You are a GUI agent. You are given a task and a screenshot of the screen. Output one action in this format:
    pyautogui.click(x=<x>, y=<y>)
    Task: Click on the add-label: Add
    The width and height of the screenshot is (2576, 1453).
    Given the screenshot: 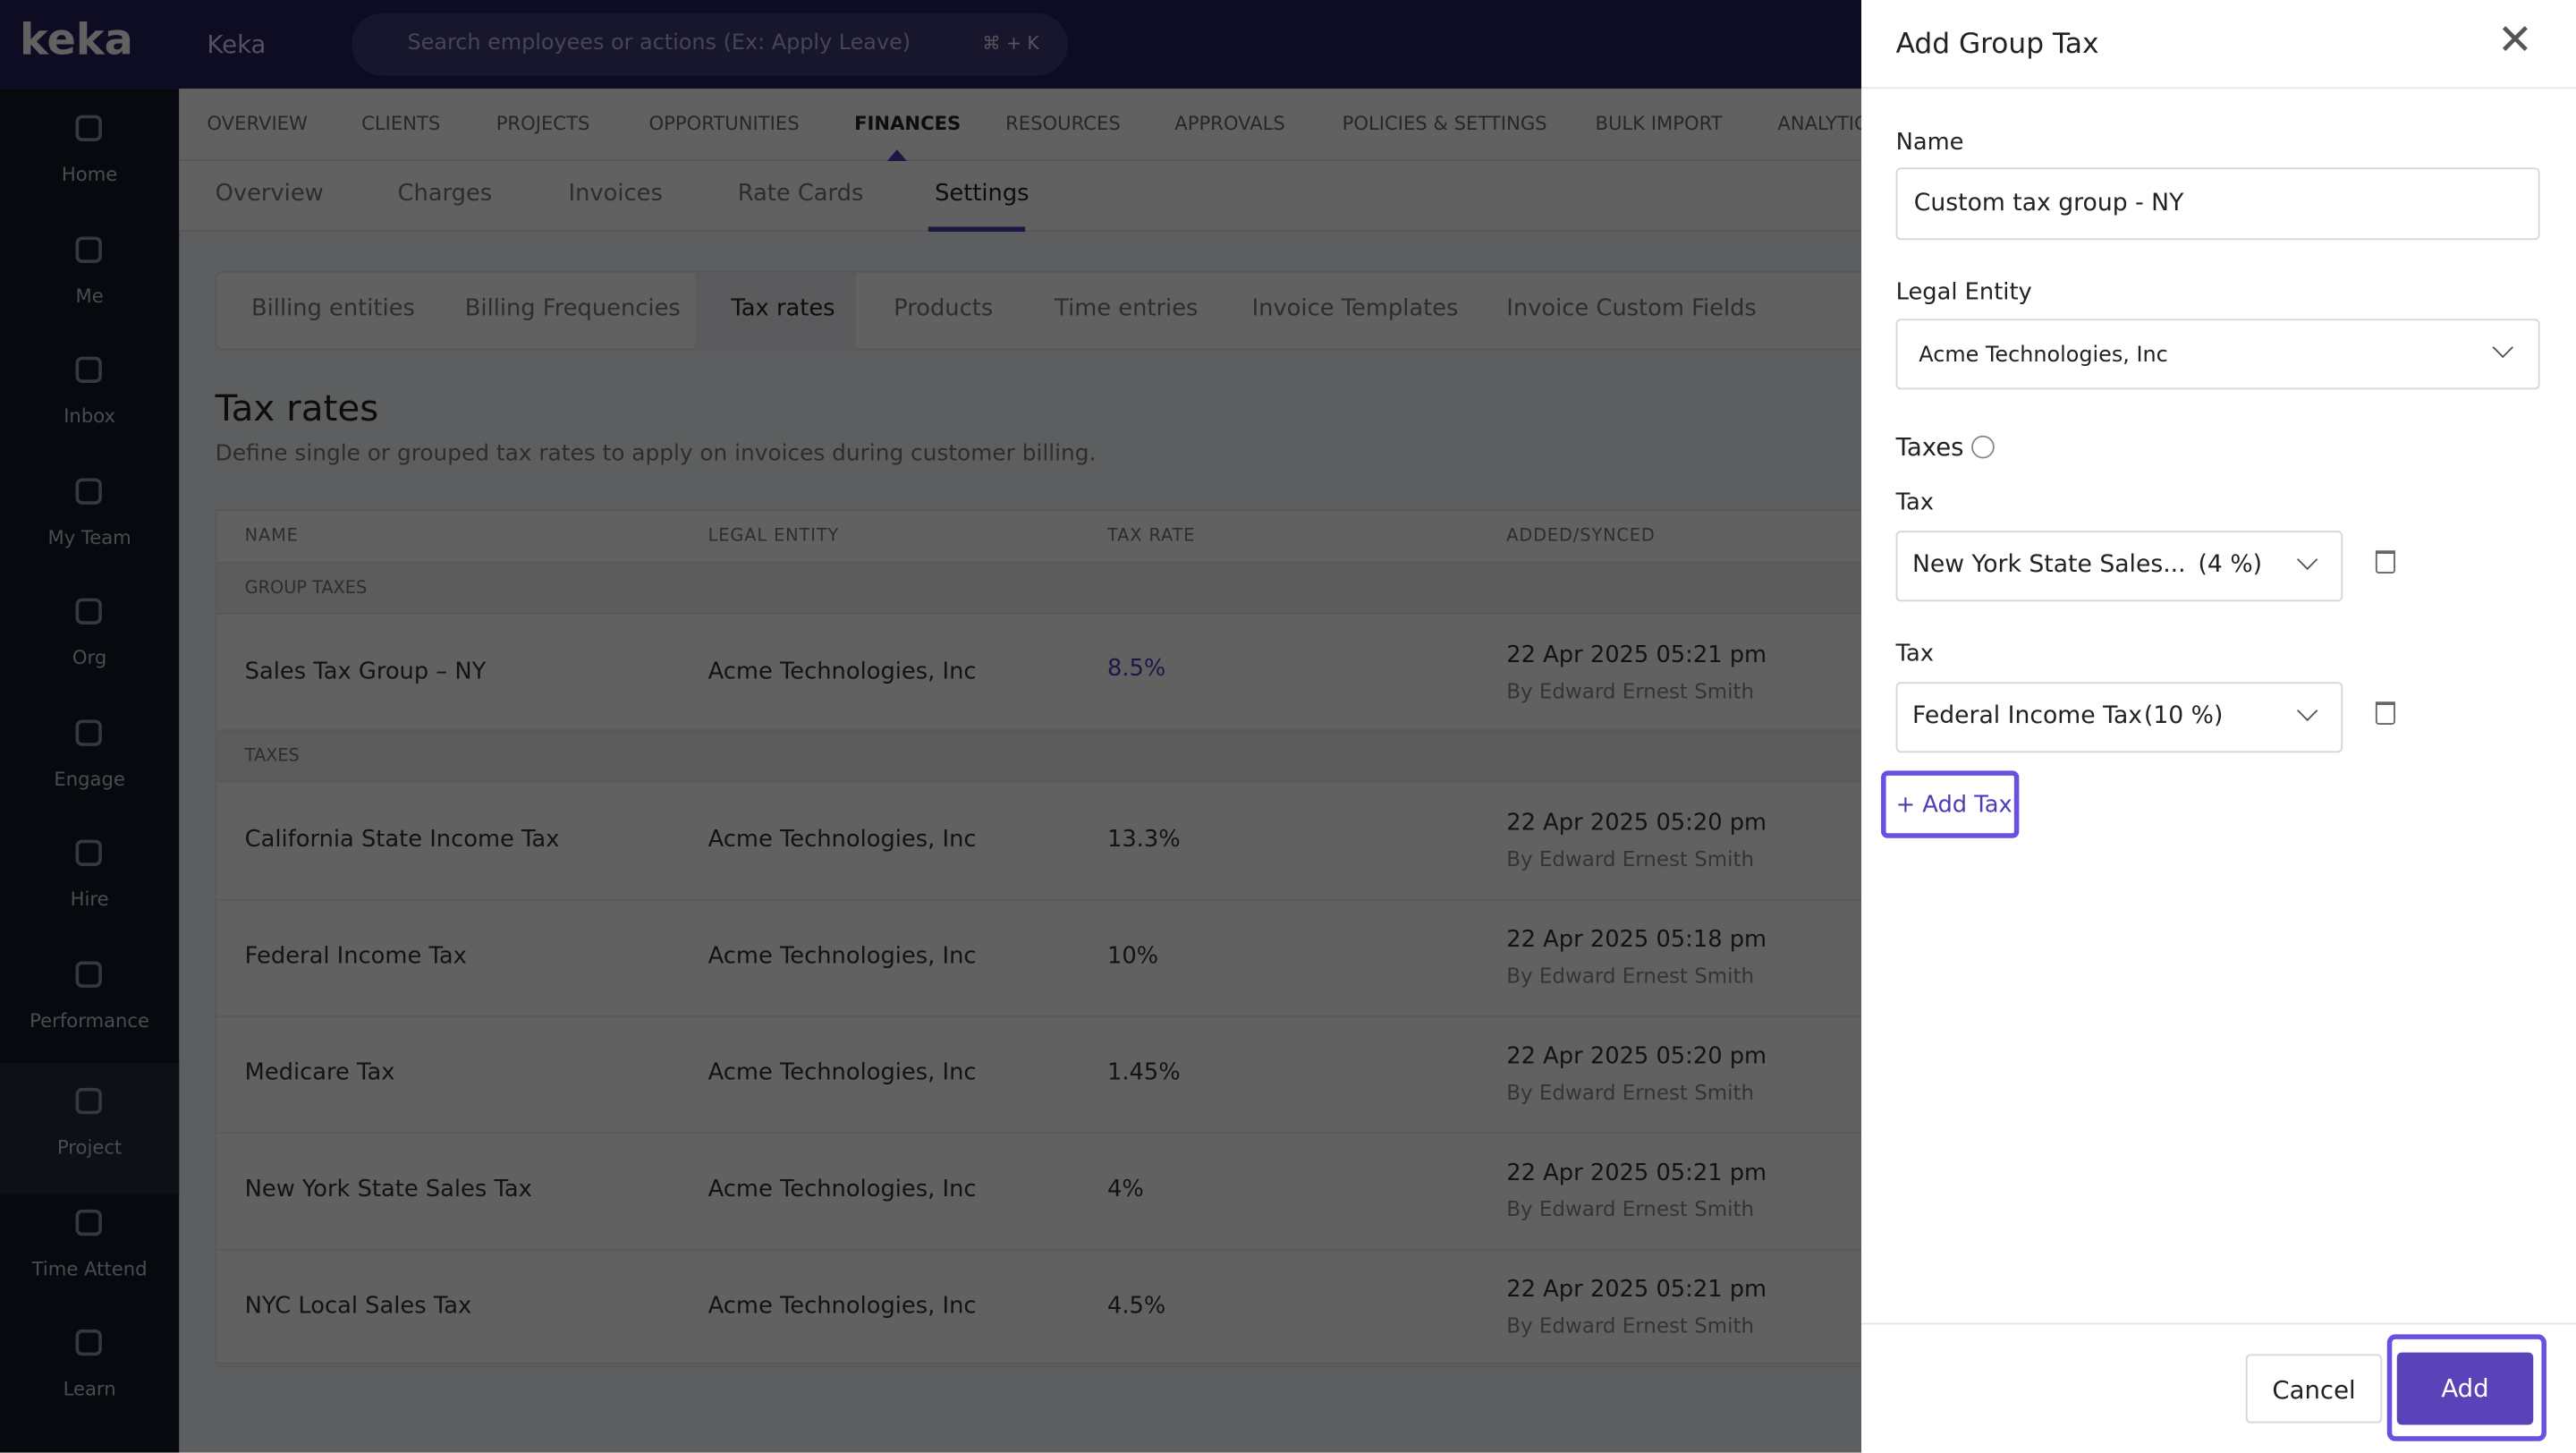 What is the action you would take?
    pyautogui.click(x=2465, y=1388)
    